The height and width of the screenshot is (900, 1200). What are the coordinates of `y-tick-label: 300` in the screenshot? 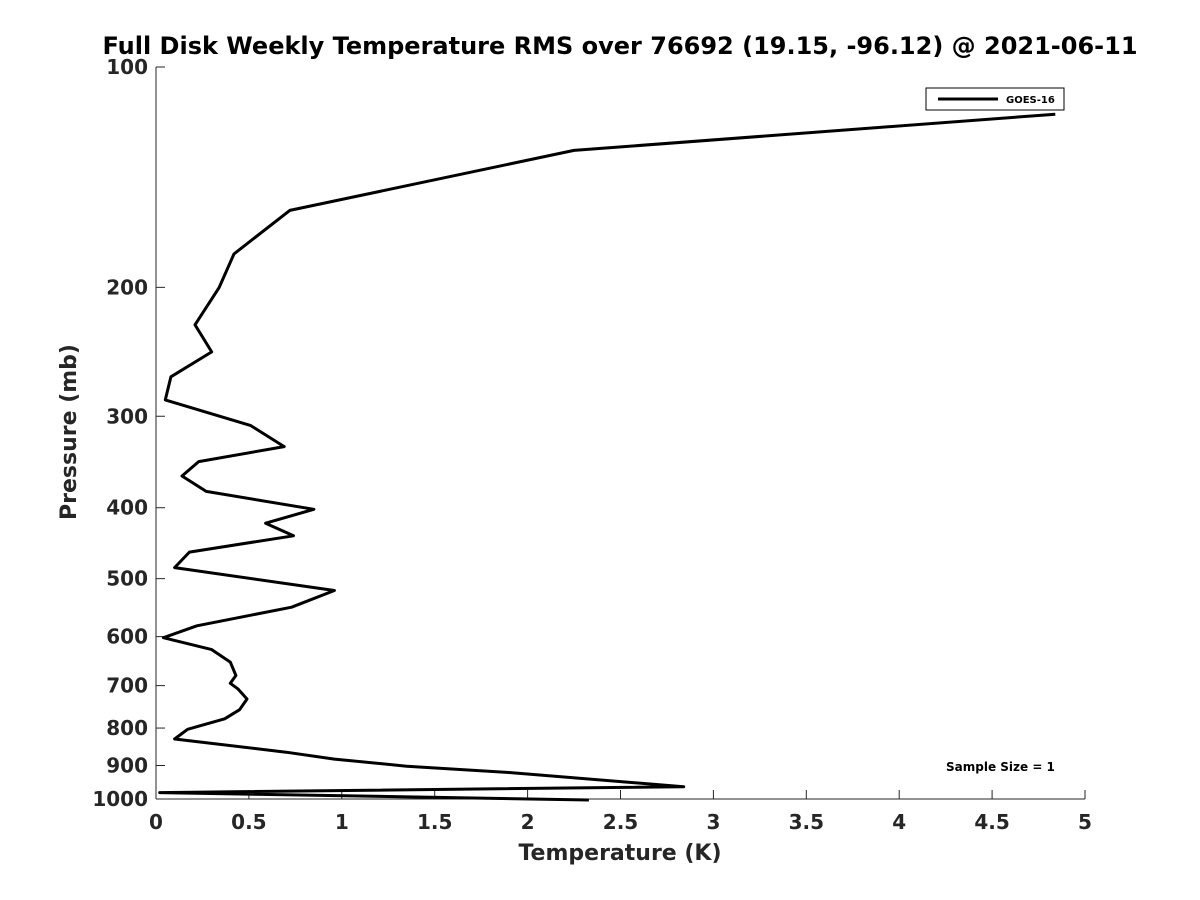 It's located at (127, 416).